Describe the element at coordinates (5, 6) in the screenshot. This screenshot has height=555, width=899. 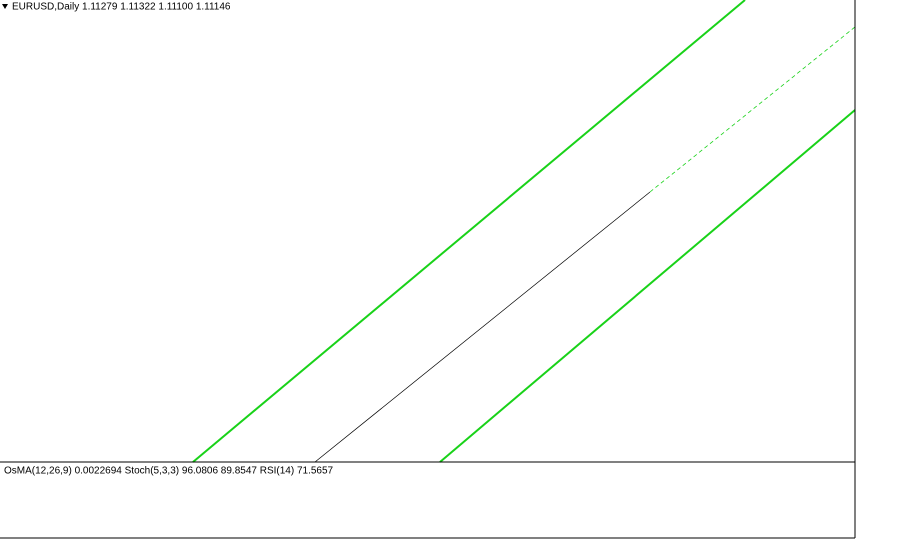
I see `menu-icon` at that location.